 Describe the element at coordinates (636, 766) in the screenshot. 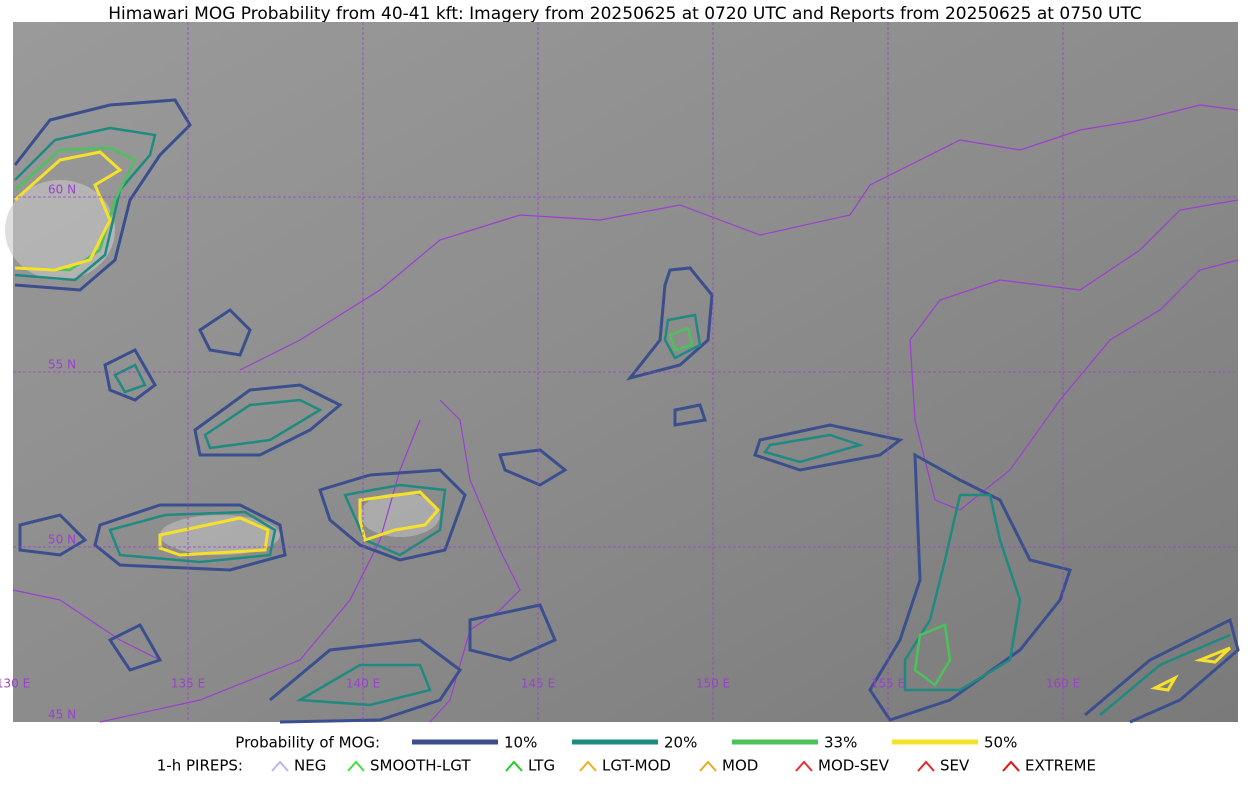

I see `legend-label: LGT-MOD` at that location.